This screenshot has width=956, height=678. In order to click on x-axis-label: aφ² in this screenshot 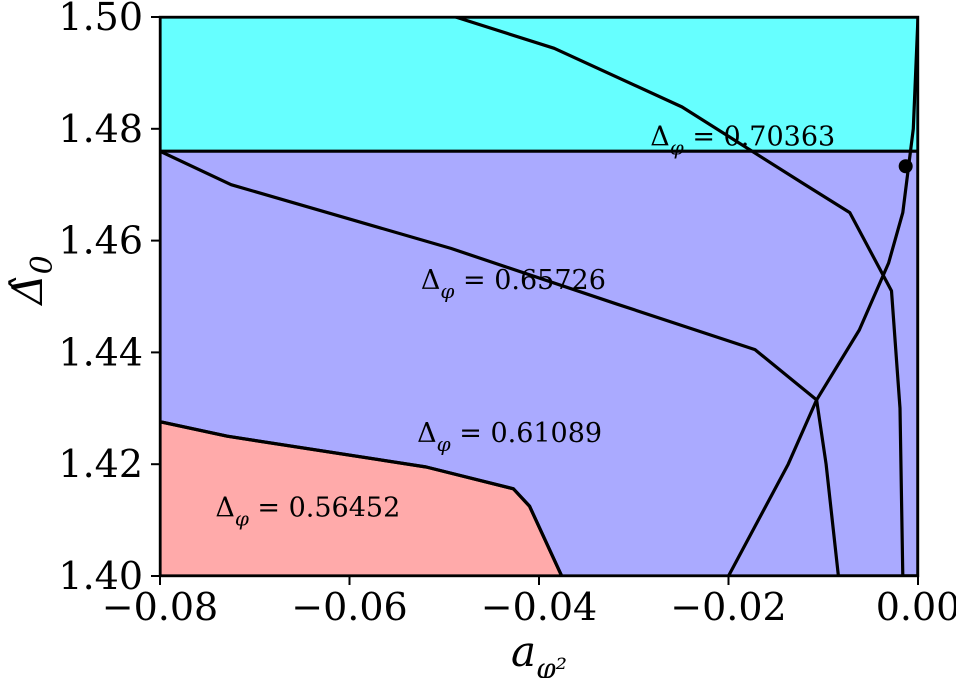, I will do `click(539, 652)`.